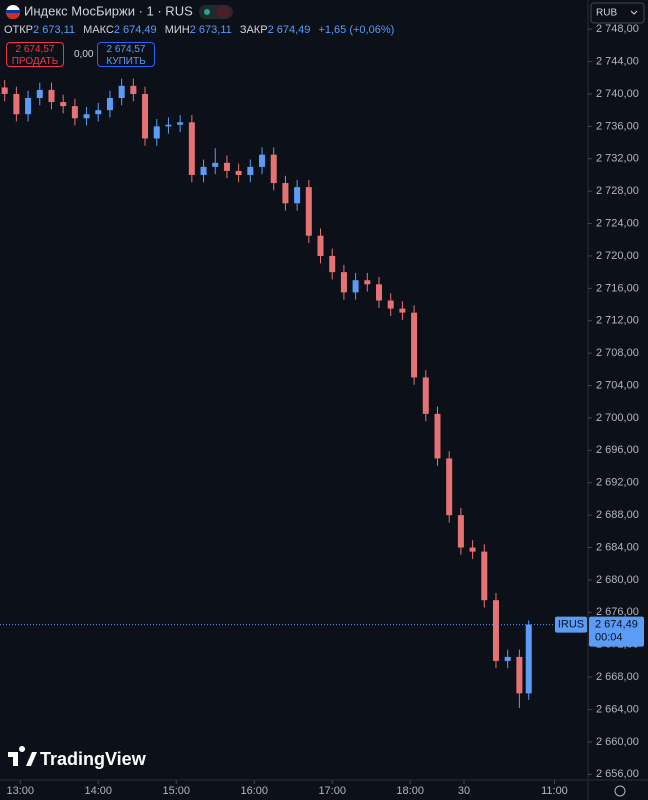 This screenshot has height=800, width=648. Describe the element at coordinates (617, 677) in the screenshot. I see `y-tick-label: 2 668,00` at that location.